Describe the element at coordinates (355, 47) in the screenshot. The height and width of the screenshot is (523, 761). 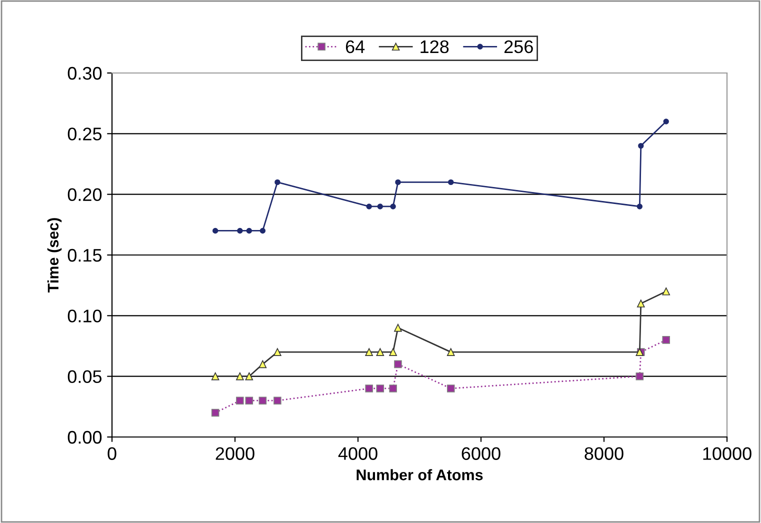
I see `legend-label: 64` at that location.